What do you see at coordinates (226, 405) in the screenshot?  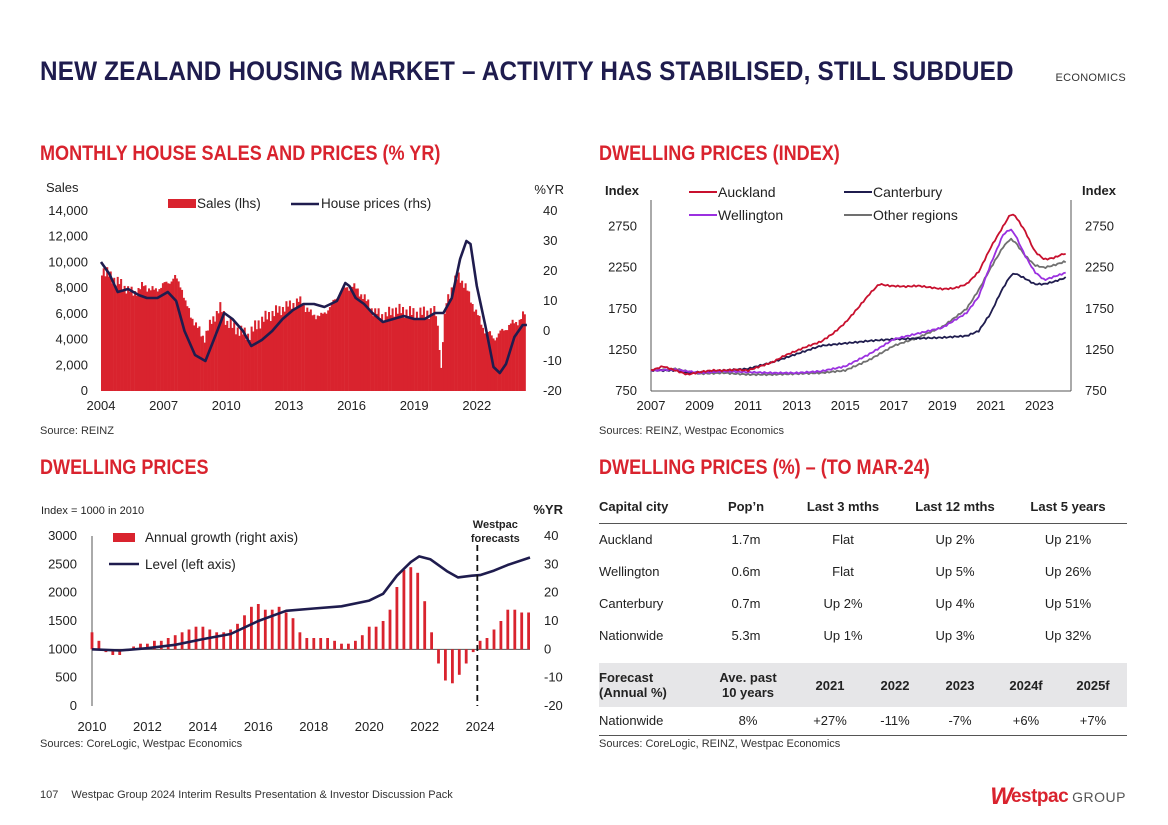 I see `x-tick-label: 2010` at bounding box center [226, 405].